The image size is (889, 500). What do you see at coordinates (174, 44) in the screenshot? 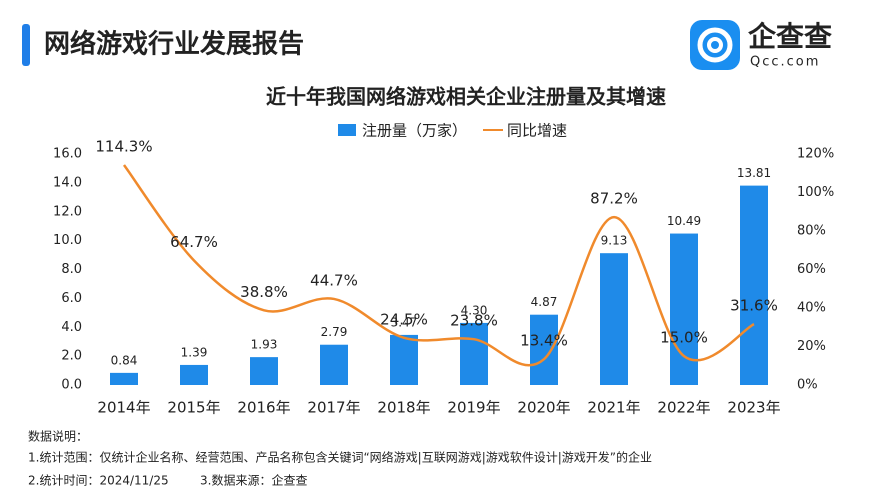
I see `page-title: 网络游戏行业发展报告` at bounding box center [174, 44].